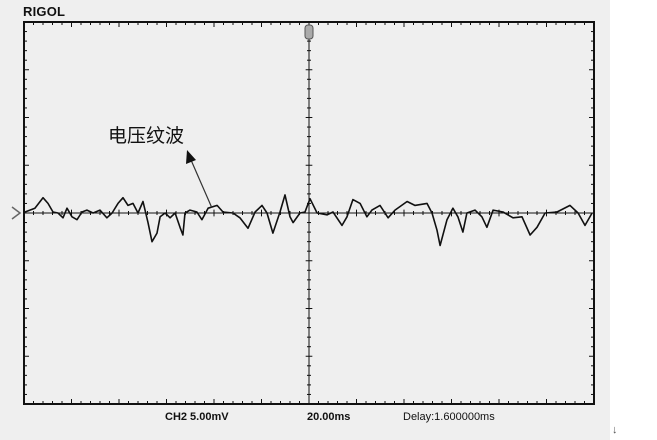  I want to click on timebase: 20.00ms, so click(329, 417).